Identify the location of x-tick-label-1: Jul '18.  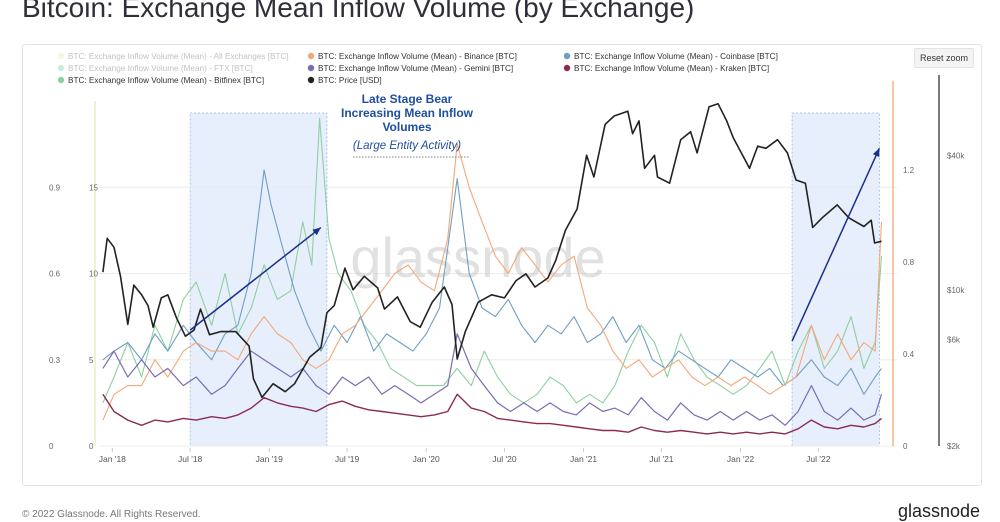
(190, 459).